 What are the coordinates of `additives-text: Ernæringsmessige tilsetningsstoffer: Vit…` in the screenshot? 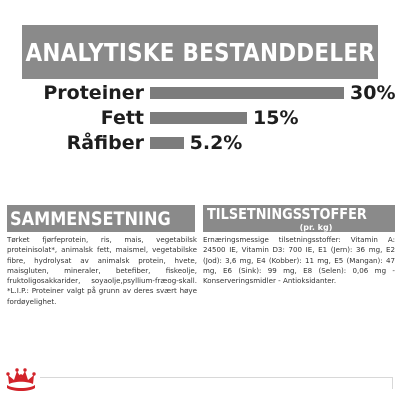 It's located at (299, 260).